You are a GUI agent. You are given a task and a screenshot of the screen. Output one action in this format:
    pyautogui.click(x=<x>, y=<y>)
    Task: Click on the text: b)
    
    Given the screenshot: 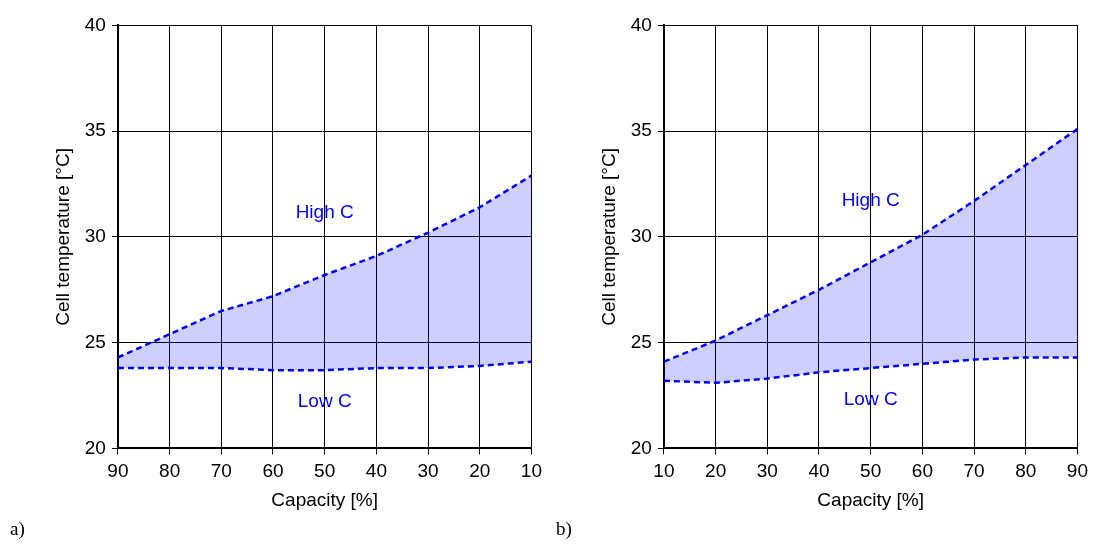 What is the action you would take?
    pyautogui.click(x=564, y=529)
    